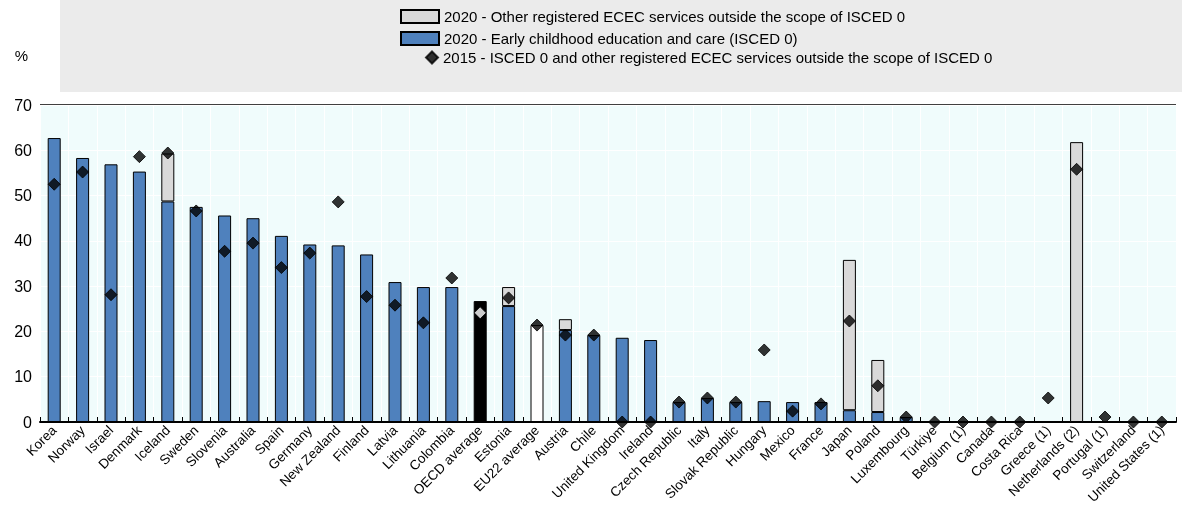  Describe the element at coordinates (23, 286) in the screenshot. I see `y-tick-label: 30` at that location.